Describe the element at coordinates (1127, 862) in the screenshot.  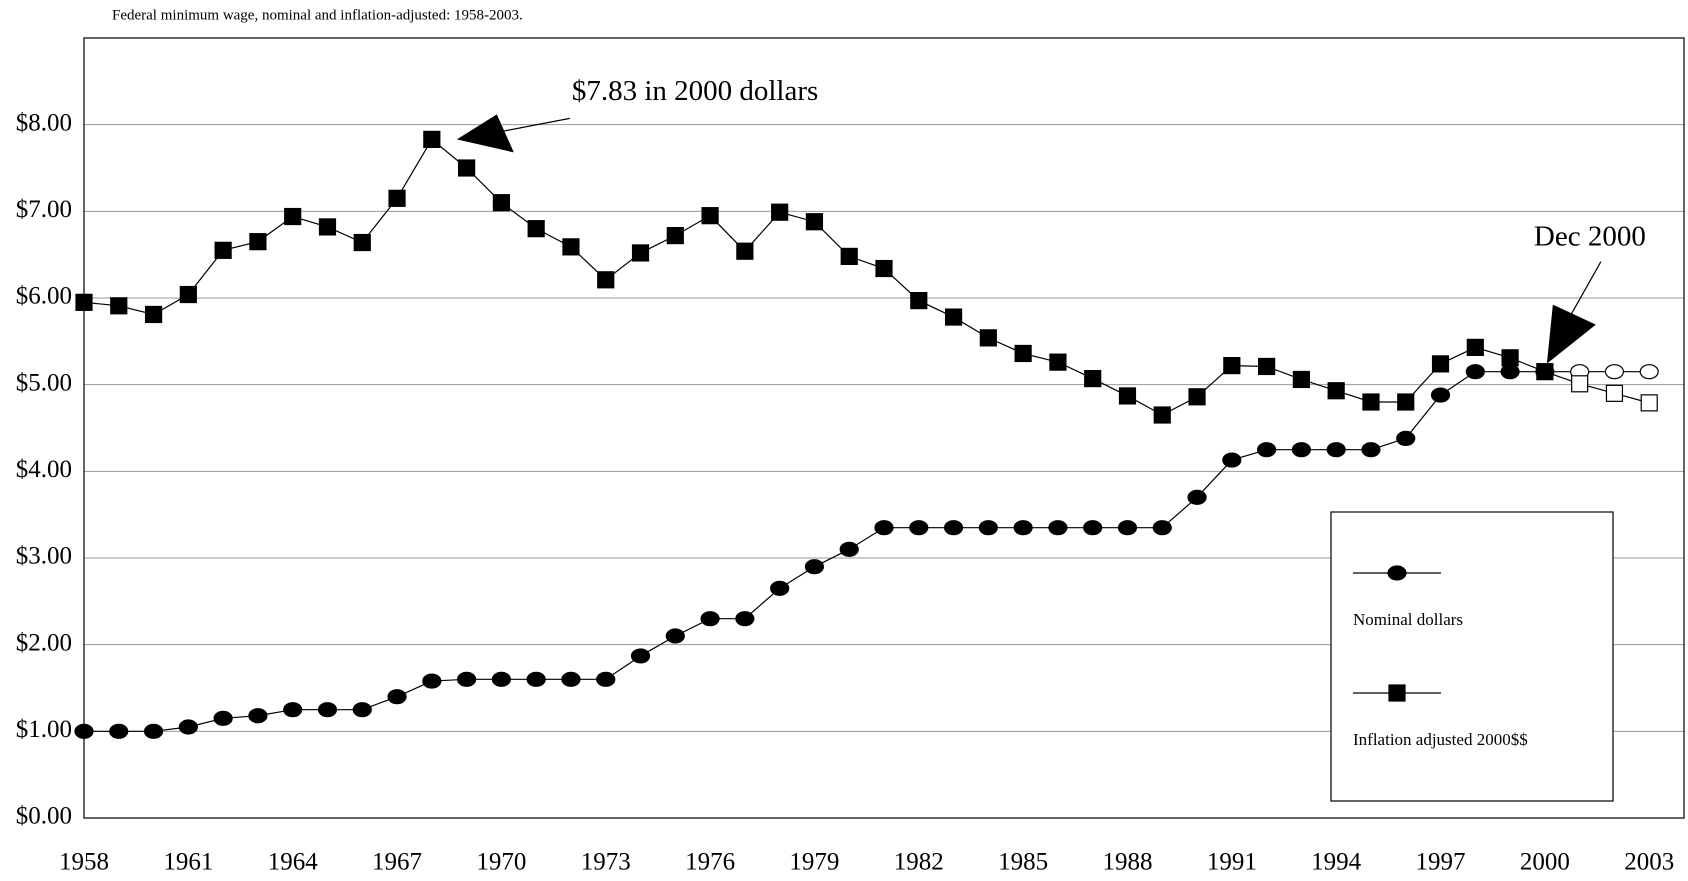
I see `x-tick-label: 1988` at that location.